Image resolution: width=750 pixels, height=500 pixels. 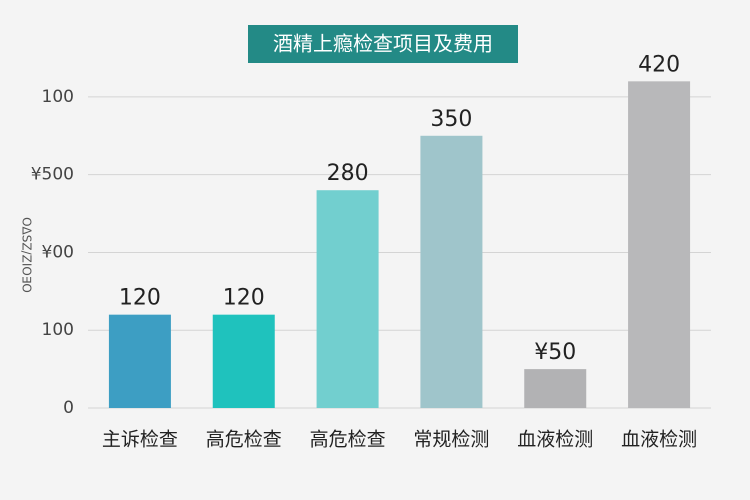 What do you see at coordinates (52, 175) in the screenshot?
I see `y-tick-label: ¥500` at bounding box center [52, 175].